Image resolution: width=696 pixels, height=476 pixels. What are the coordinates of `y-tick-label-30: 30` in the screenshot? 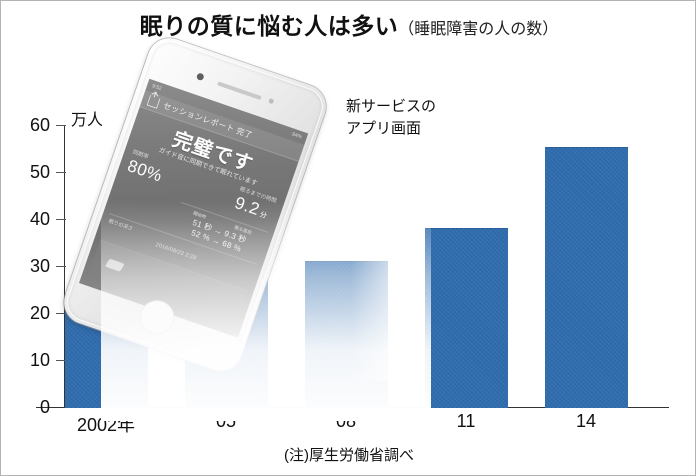 It's located at (39, 266).